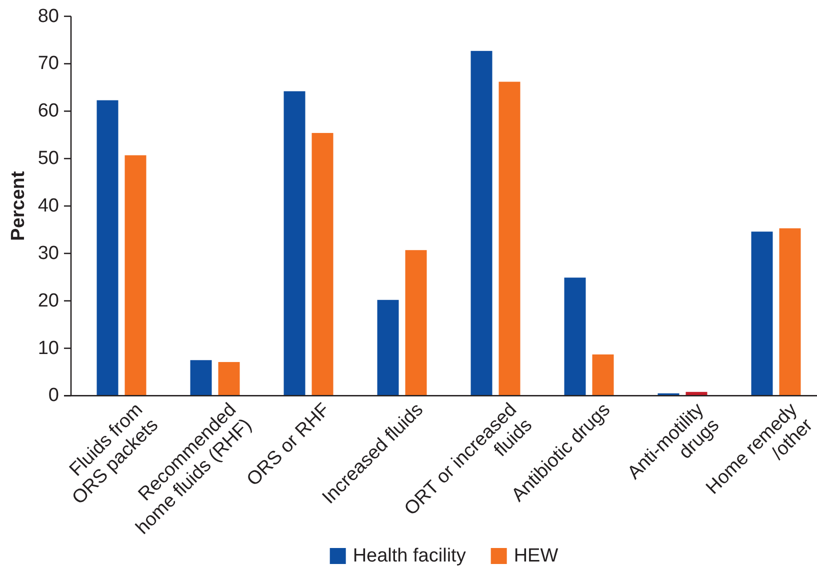 This screenshot has width=817, height=568. I want to click on y-tick-label: 0, so click(53, 395).